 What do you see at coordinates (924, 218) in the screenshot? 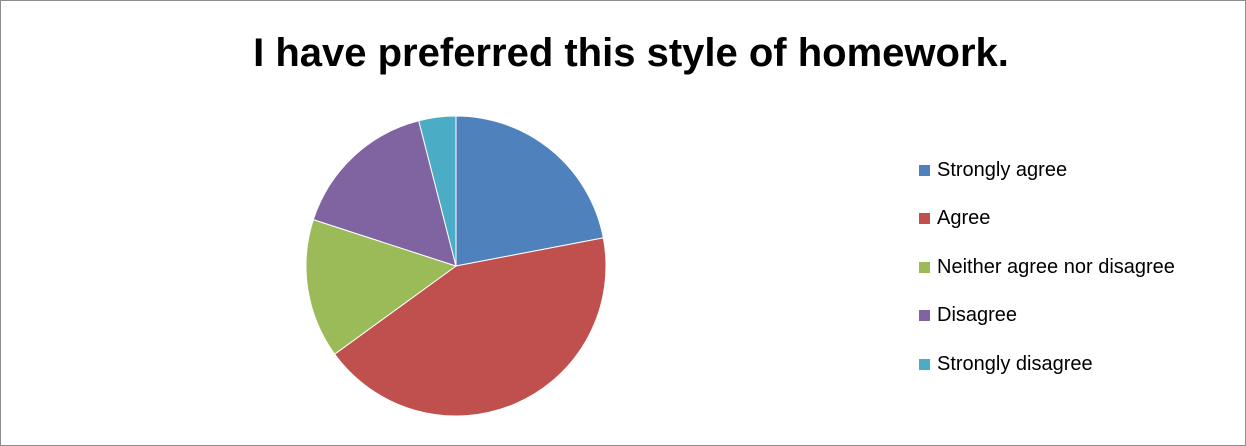
I see `legend-swatch-agree` at bounding box center [924, 218].